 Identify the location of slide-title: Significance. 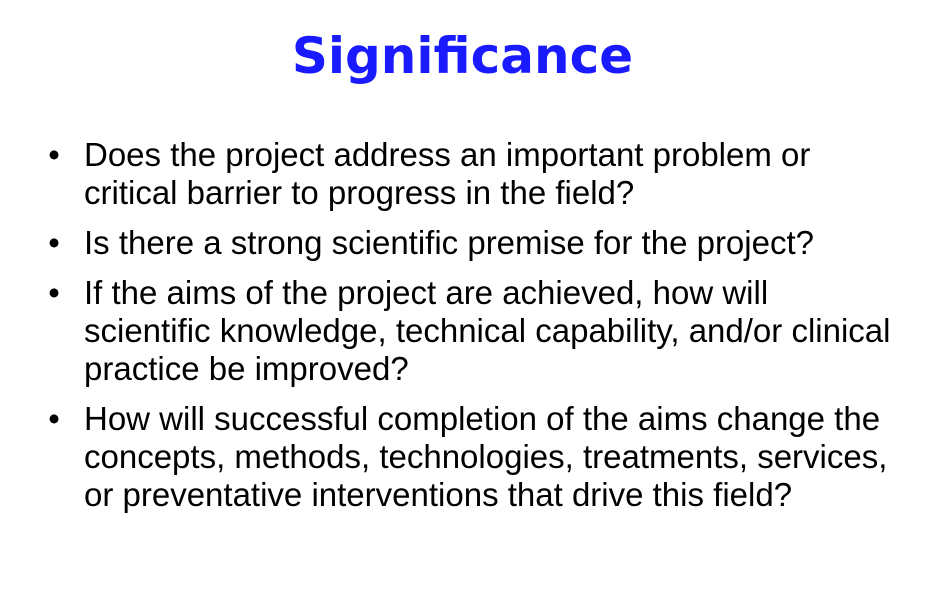
(462, 56).